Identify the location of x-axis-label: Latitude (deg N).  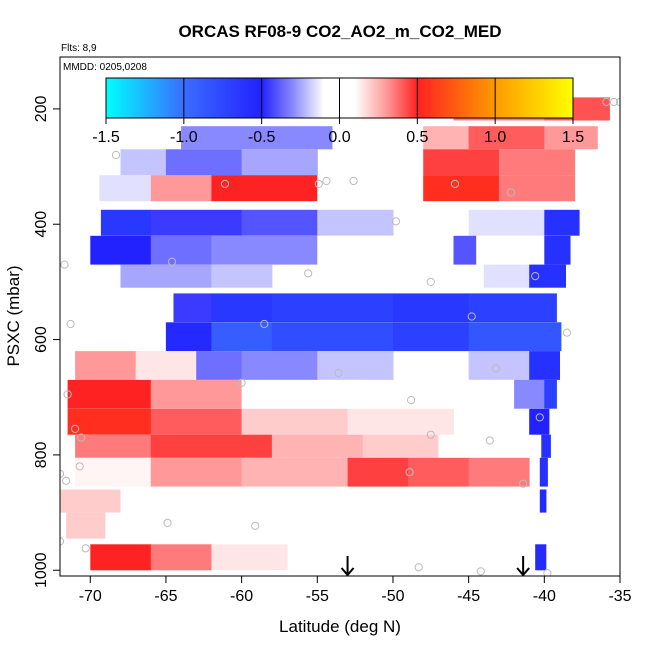
(340, 626).